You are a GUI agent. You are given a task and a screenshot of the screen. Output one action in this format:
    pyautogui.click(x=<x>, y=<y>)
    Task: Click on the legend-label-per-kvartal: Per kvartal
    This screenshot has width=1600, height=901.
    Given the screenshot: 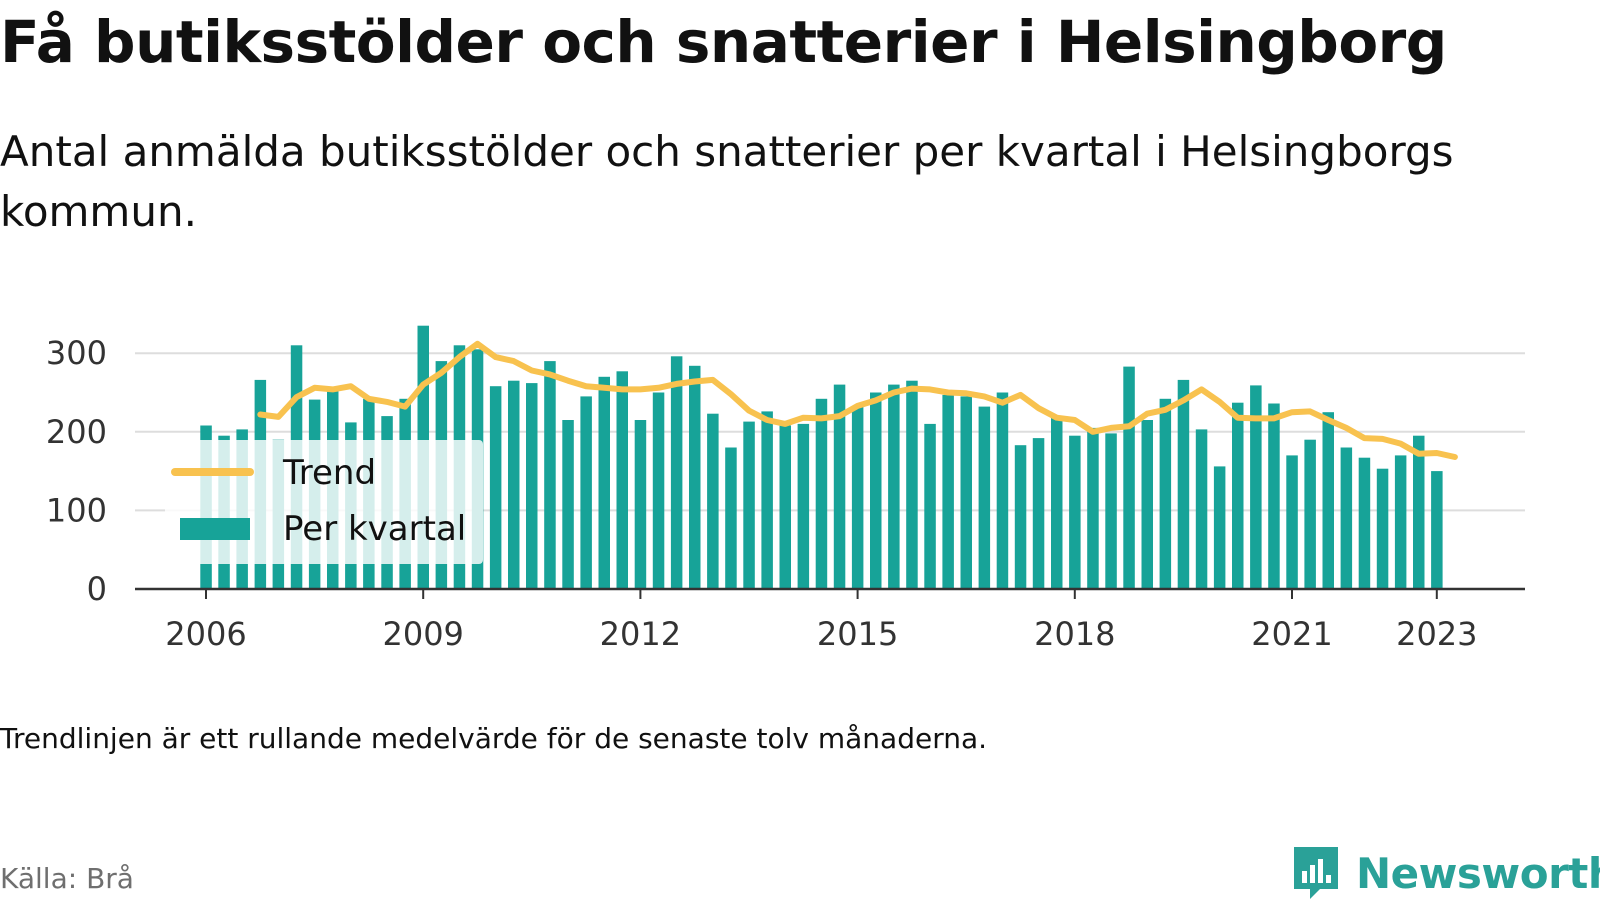 What is the action you would take?
    pyautogui.click(x=374, y=529)
    